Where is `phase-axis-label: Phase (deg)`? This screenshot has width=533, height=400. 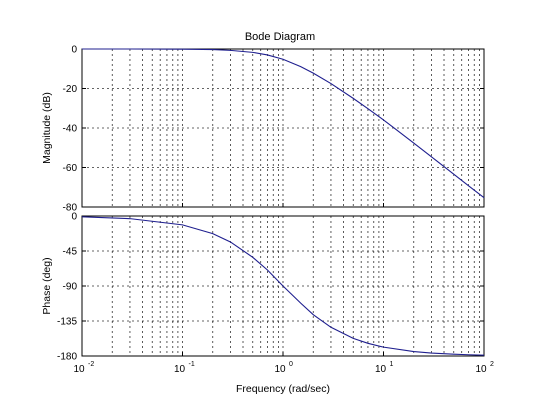
phase-axis-label: Phase (deg) is located at coordinates (47, 285).